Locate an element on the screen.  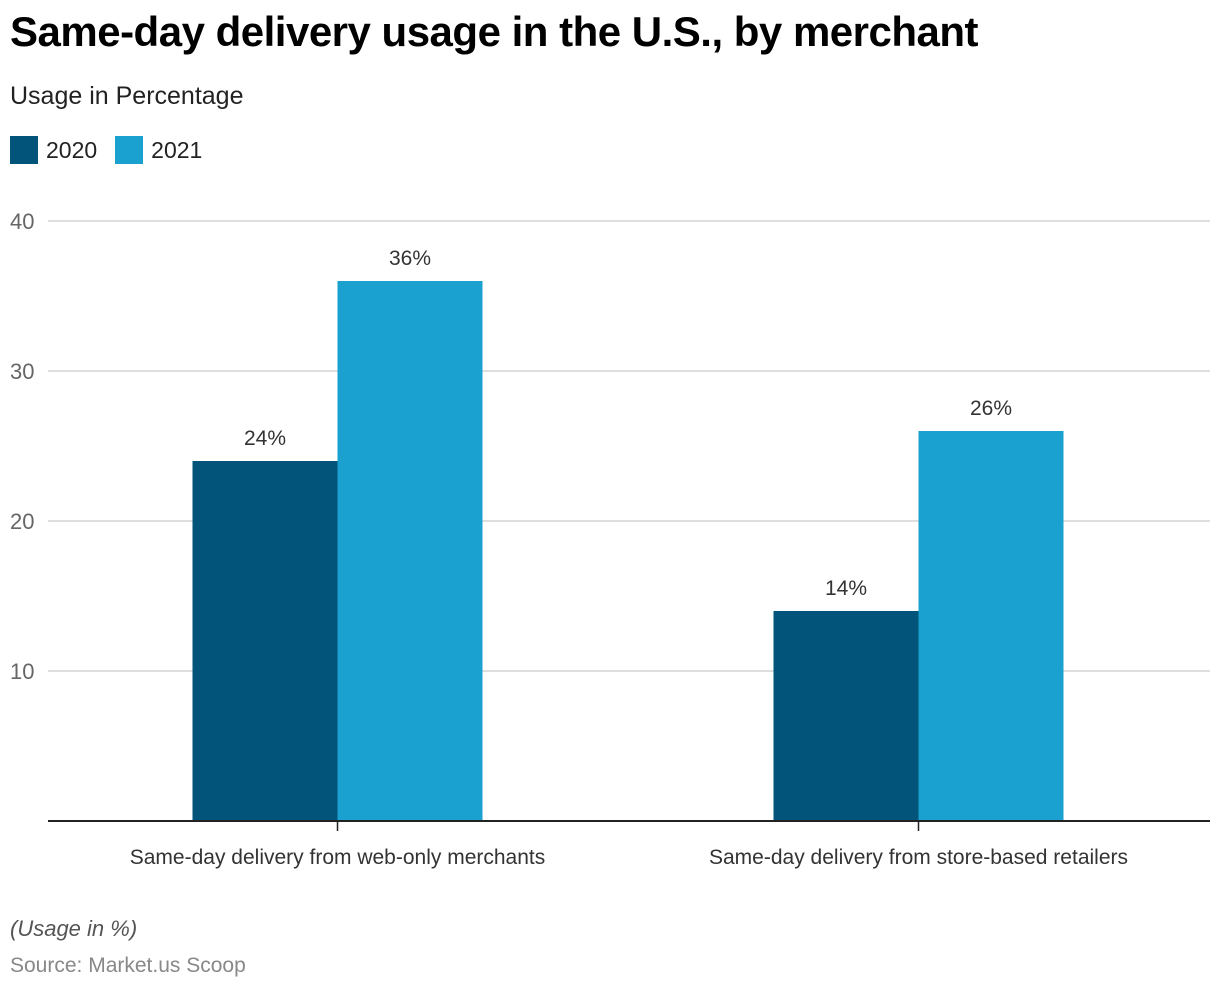
chart-note: (Usage in %) is located at coordinates (74, 928).